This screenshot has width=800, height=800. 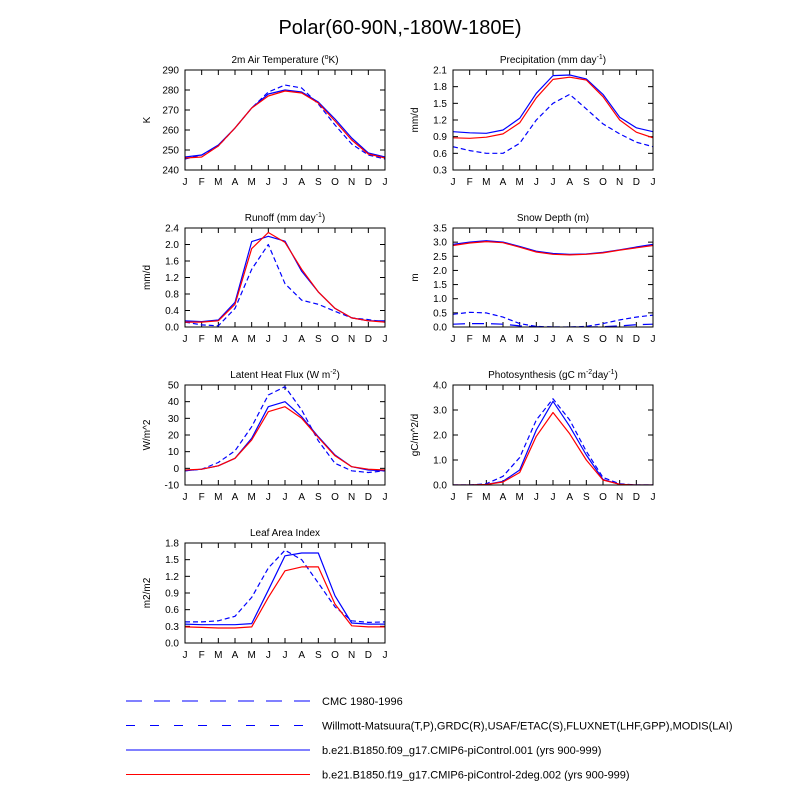 I want to click on y-tick-label: 50, so click(x=174, y=386).